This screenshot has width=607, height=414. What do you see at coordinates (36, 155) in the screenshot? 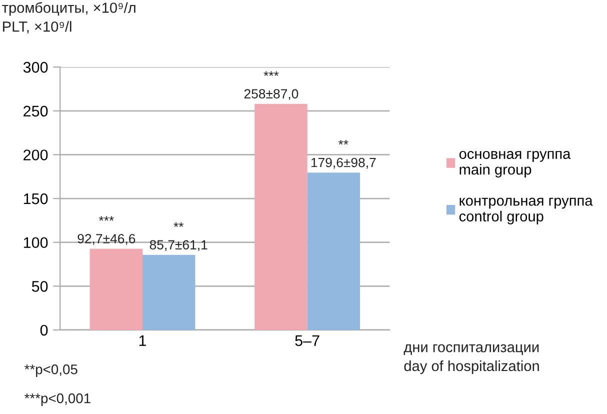
I see `y-tick-label: 200` at bounding box center [36, 155].